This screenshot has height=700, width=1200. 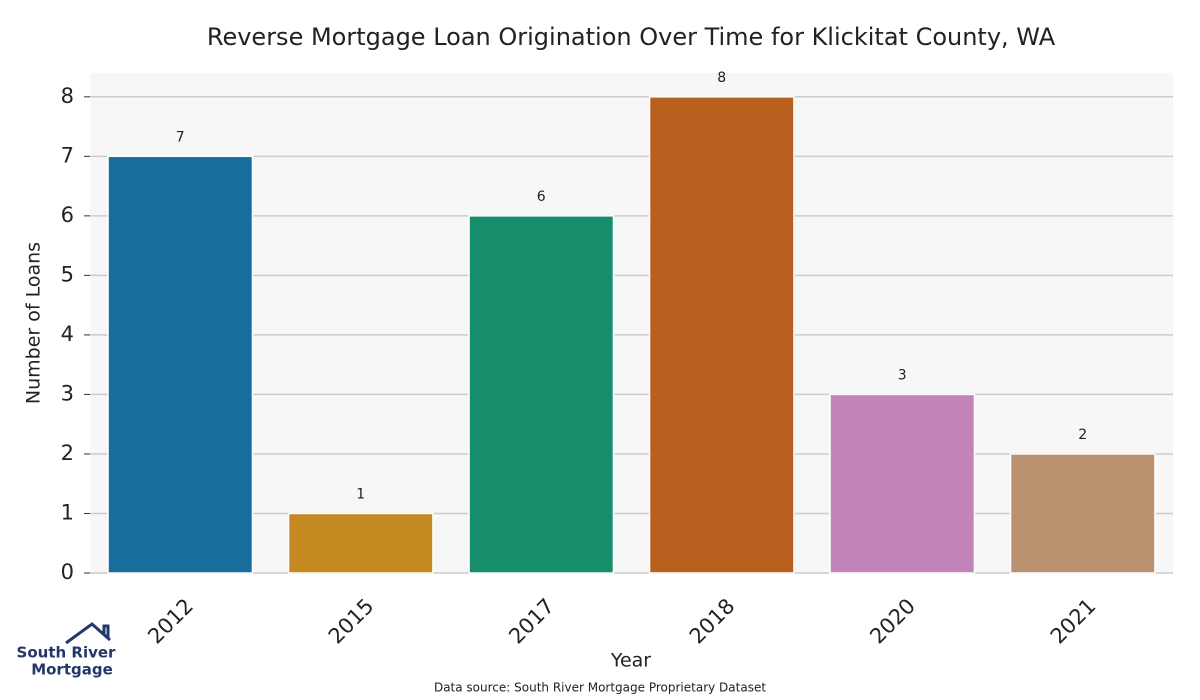 What do you see at coordinates (88, 633) in the screenshot?
I see `logo-roof` at bounding box center [88, 633].